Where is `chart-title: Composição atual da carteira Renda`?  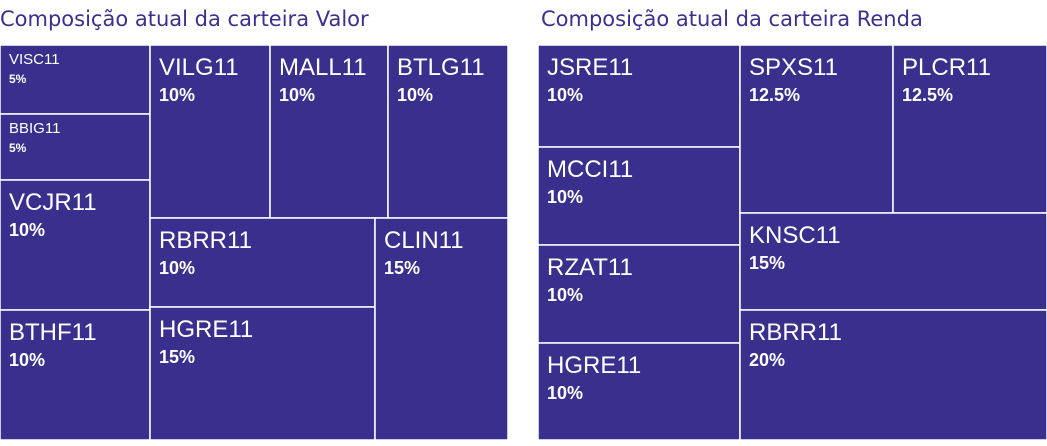
chart-title: Composição atual da carteira Renda is located at coordinates (732, 19).